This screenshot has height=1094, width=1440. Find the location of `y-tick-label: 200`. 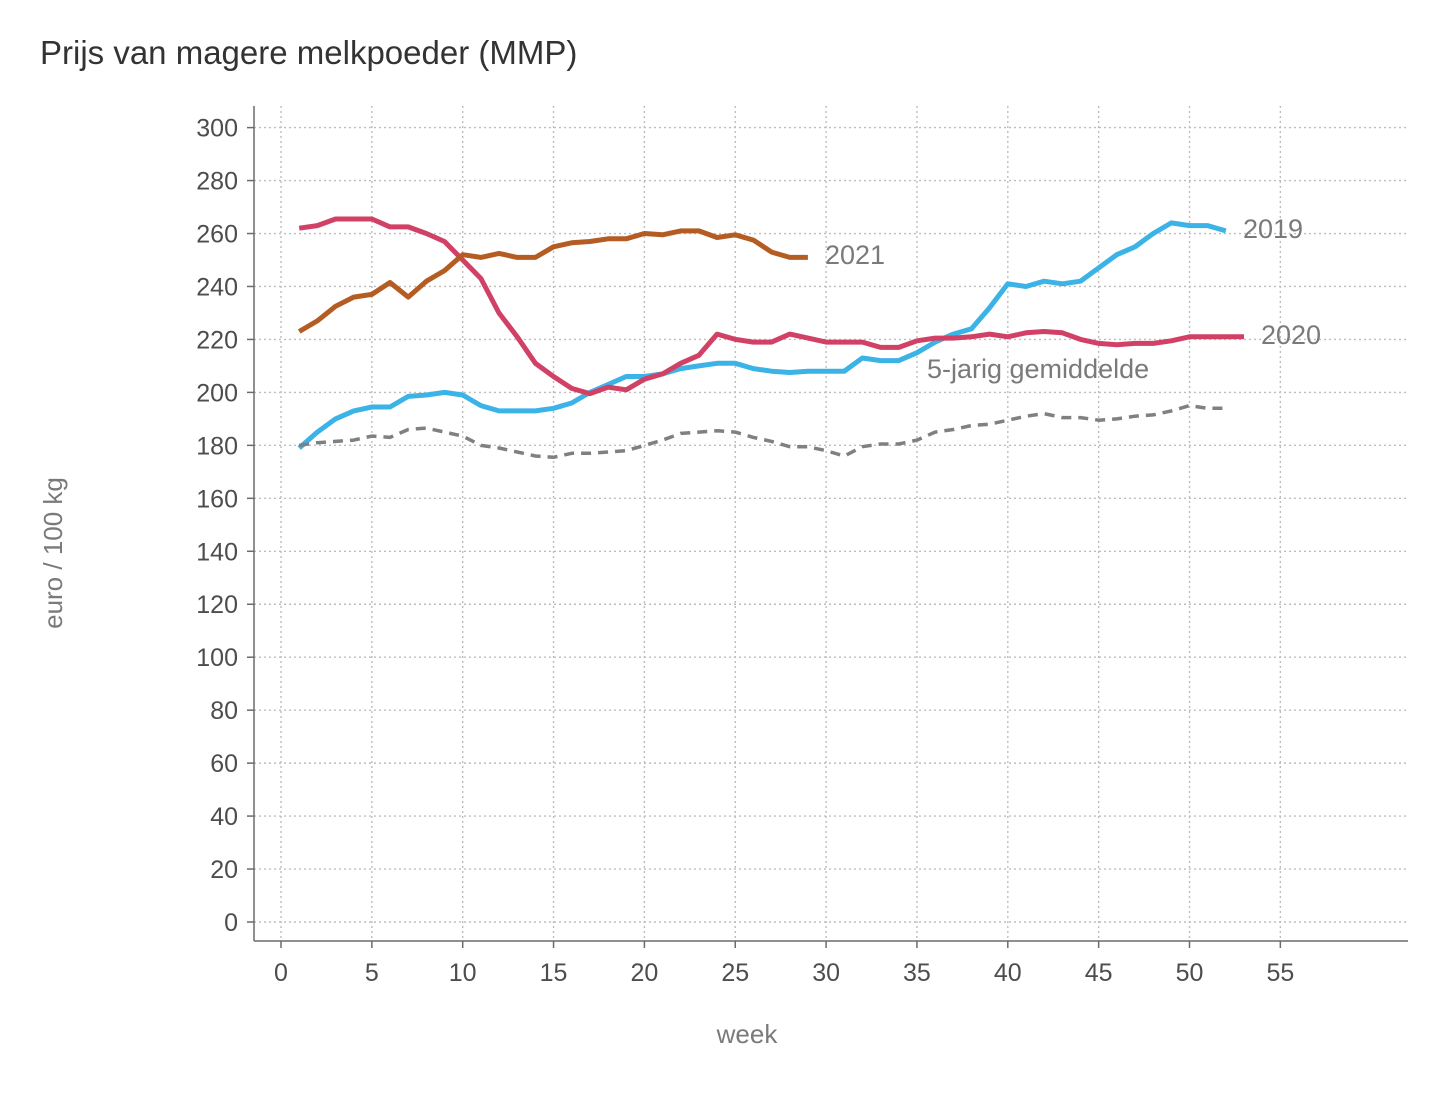

y-tick-label: 200 is located at coordinates (217, 393).